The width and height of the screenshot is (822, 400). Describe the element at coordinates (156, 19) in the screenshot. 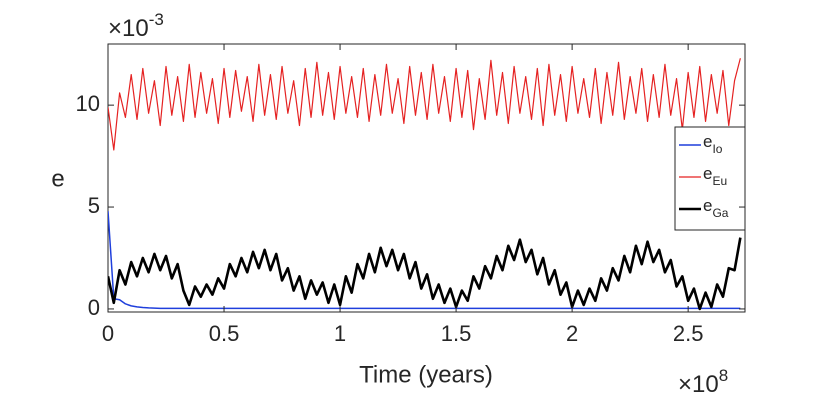

I see `y-multiplier-exponent: -3` at that location.